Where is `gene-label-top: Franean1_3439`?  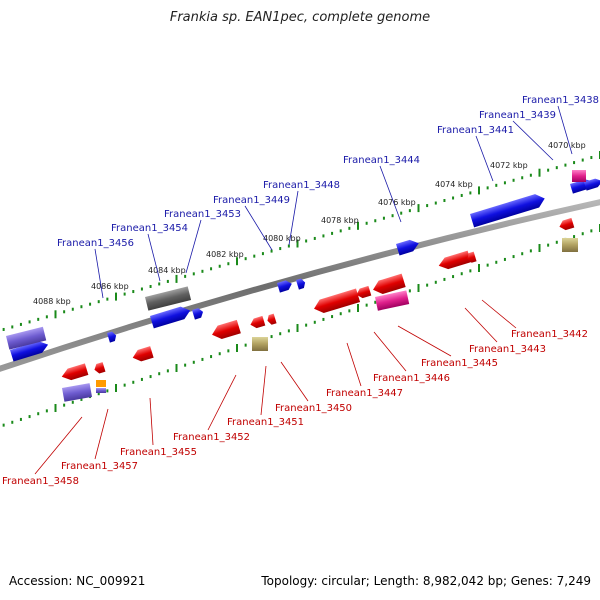 gene-label-top: Franean1_3439 is located at coordinates (517, 115).